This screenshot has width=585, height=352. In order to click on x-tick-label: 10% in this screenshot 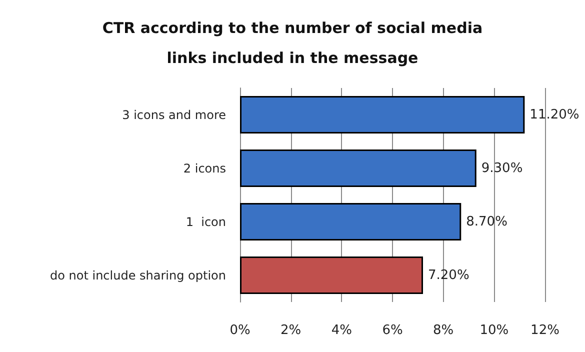, I will do `click(494, 330)`.